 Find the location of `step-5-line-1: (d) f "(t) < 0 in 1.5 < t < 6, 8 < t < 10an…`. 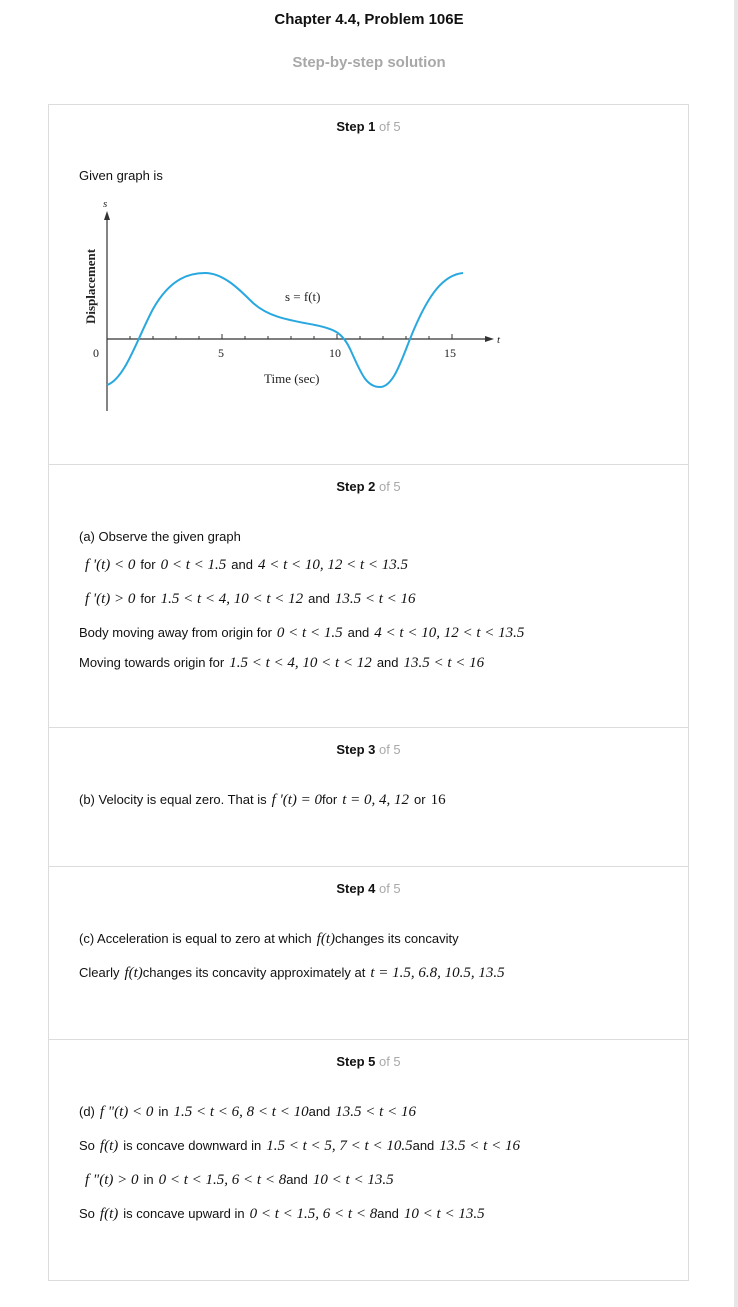

step-5-line-1: (d) f "(t) < 0 in 1.5 < t < 6, 8 < t < 10an… is located at coordinates (247, 1112).